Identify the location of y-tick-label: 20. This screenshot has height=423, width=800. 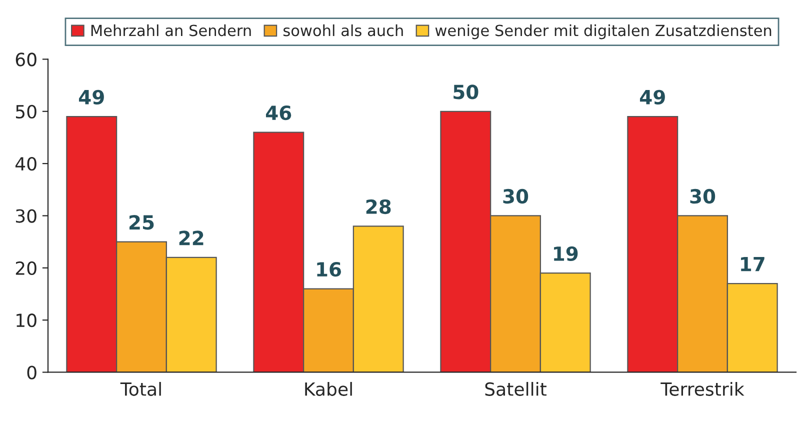
(26, 268).